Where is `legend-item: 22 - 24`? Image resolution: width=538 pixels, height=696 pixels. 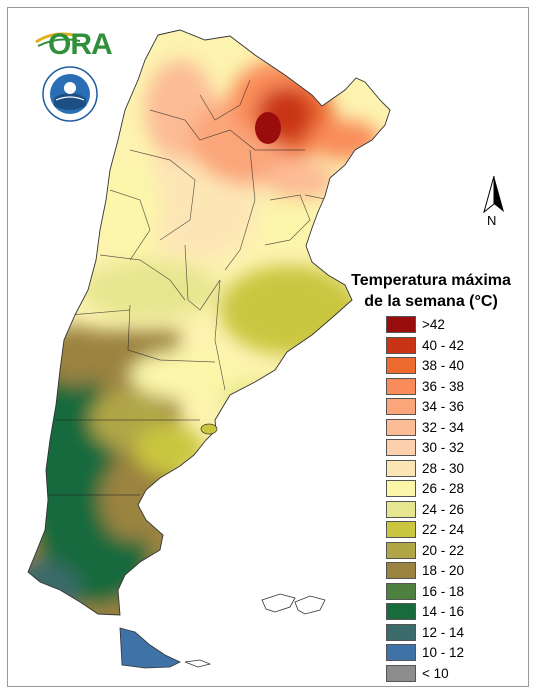 legend-item: 22 - 24 is located at coordinates (451, 529).